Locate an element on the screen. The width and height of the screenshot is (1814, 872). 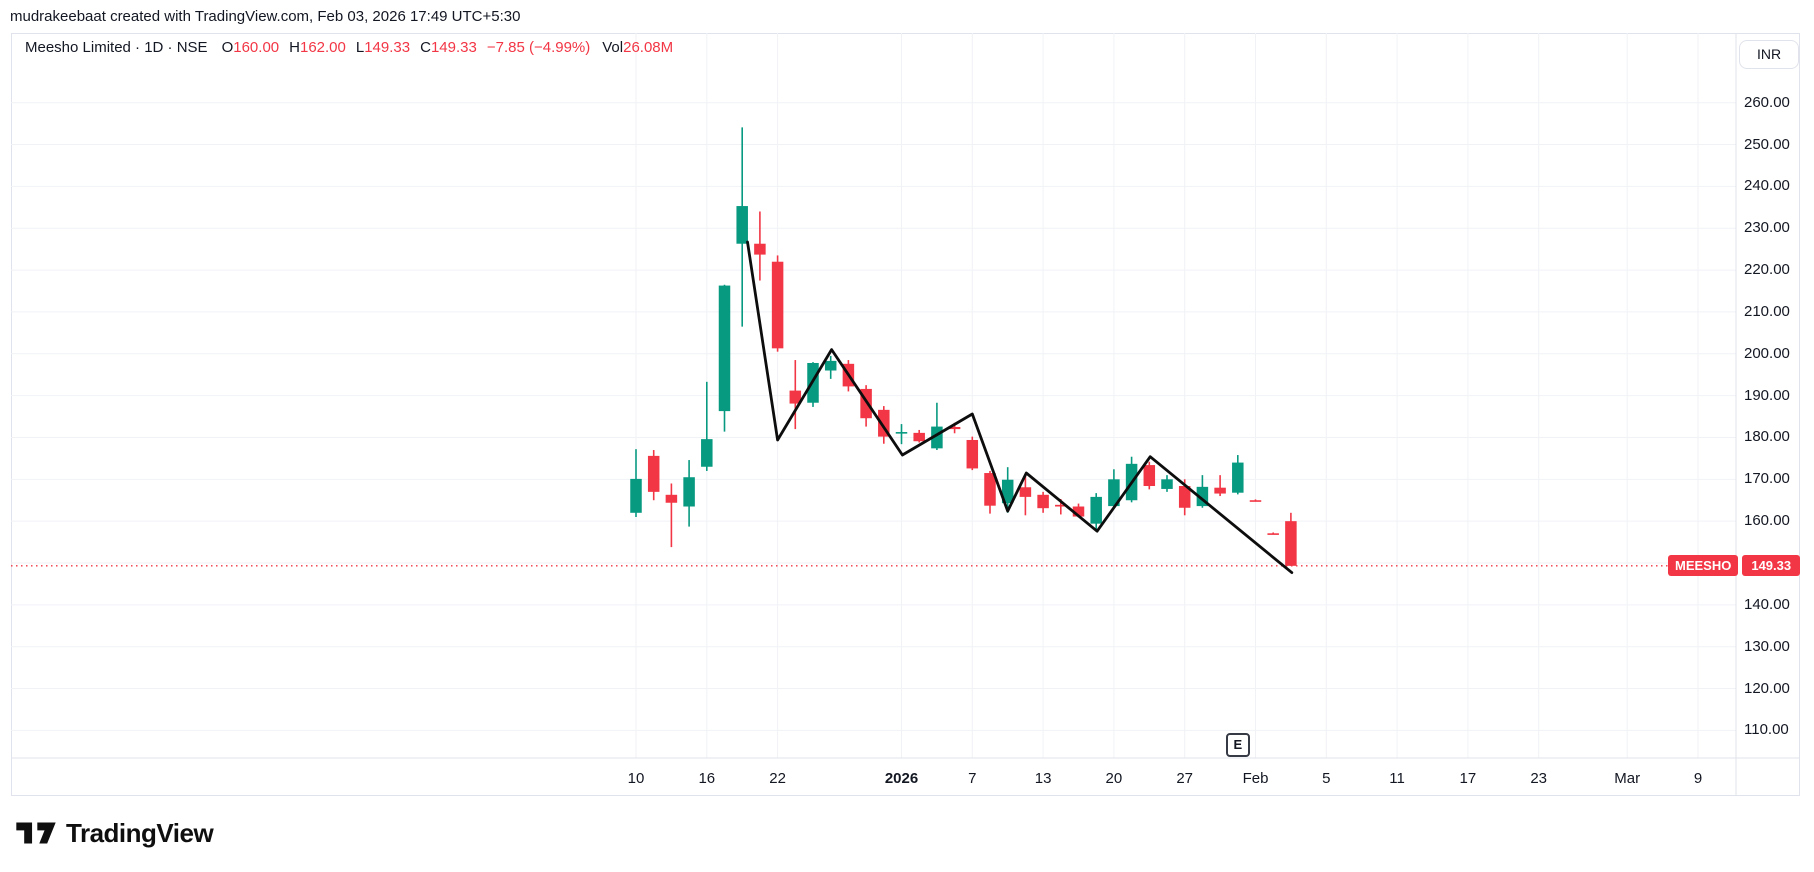
brand-name: TradingView is located at coordinates (140, 832).